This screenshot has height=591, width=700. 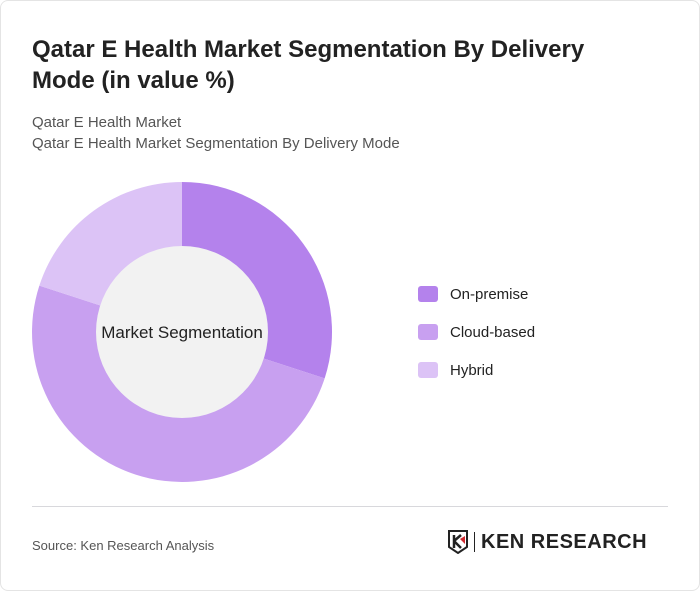 What do you see at coordinates (350, 506) in the screenshot?
I see `footer-divider` at bounding box center [350, 506].